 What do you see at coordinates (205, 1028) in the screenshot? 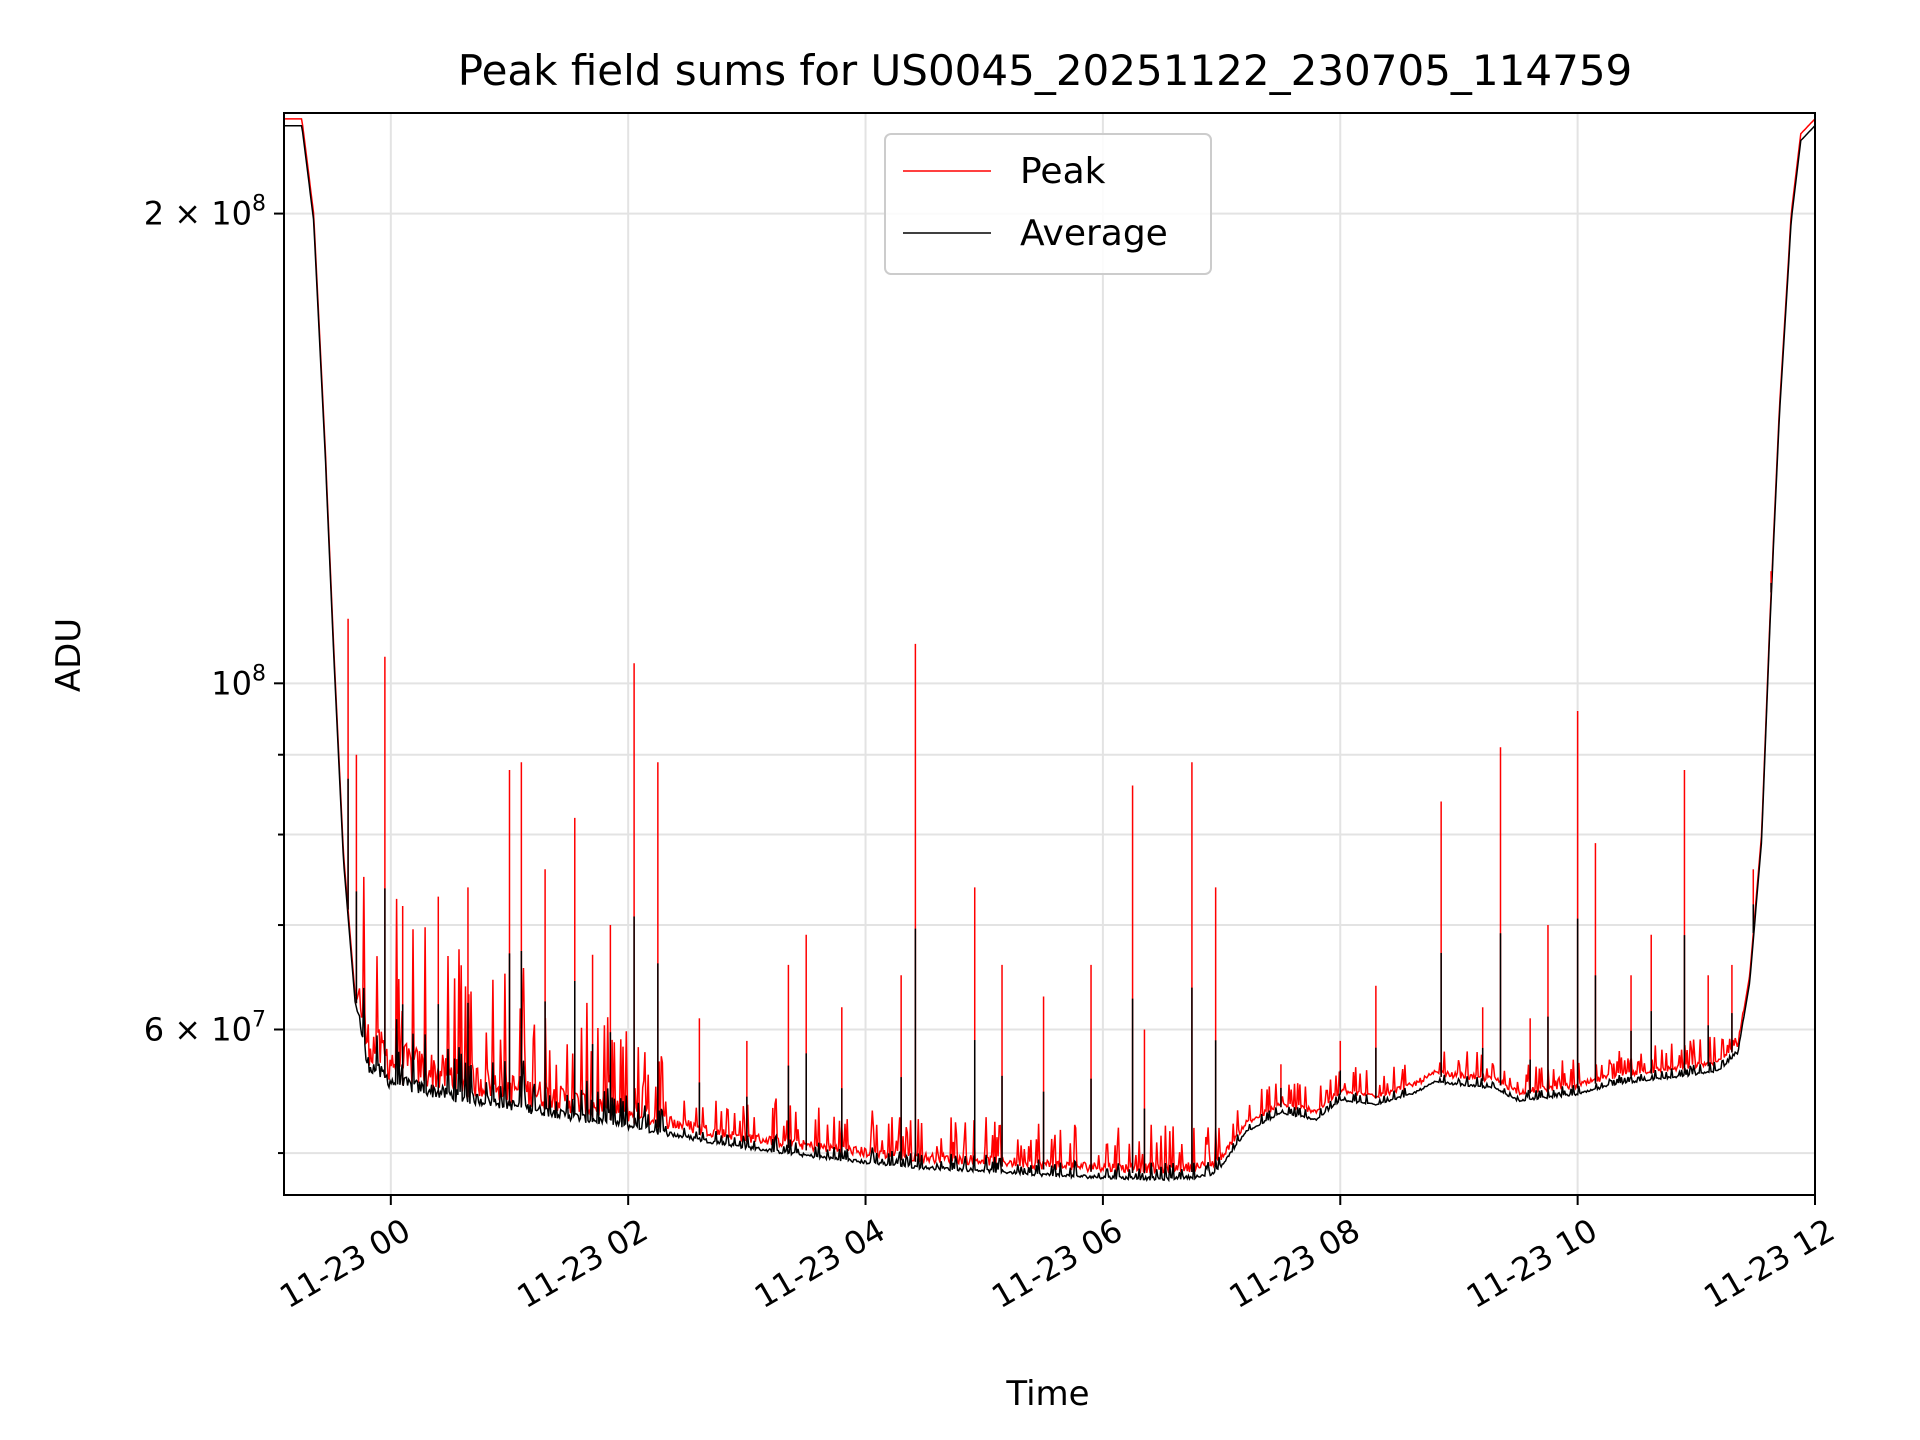
I see `y-tick-label-2: 6 × 107` at bounding box center [205, 1028].